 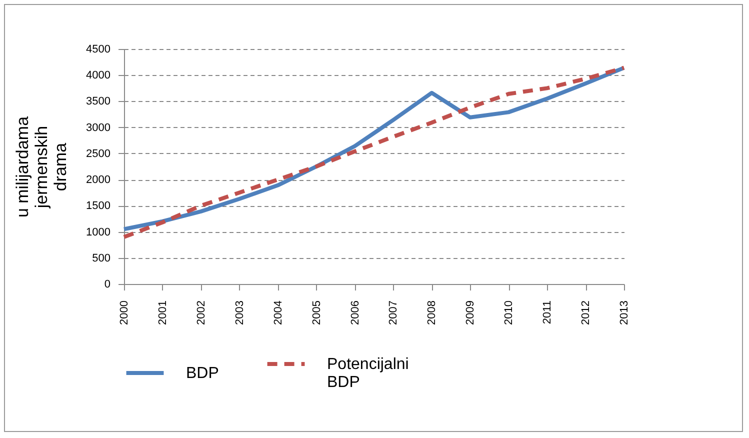 What do you see at coordinates (98, 76) in the screenshot?
I see `y-tick-label: 4000` at bounding box center [98, 76].